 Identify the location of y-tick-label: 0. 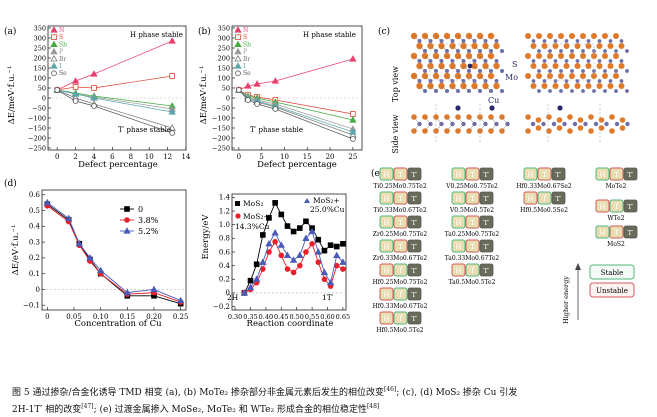
(228, 98).